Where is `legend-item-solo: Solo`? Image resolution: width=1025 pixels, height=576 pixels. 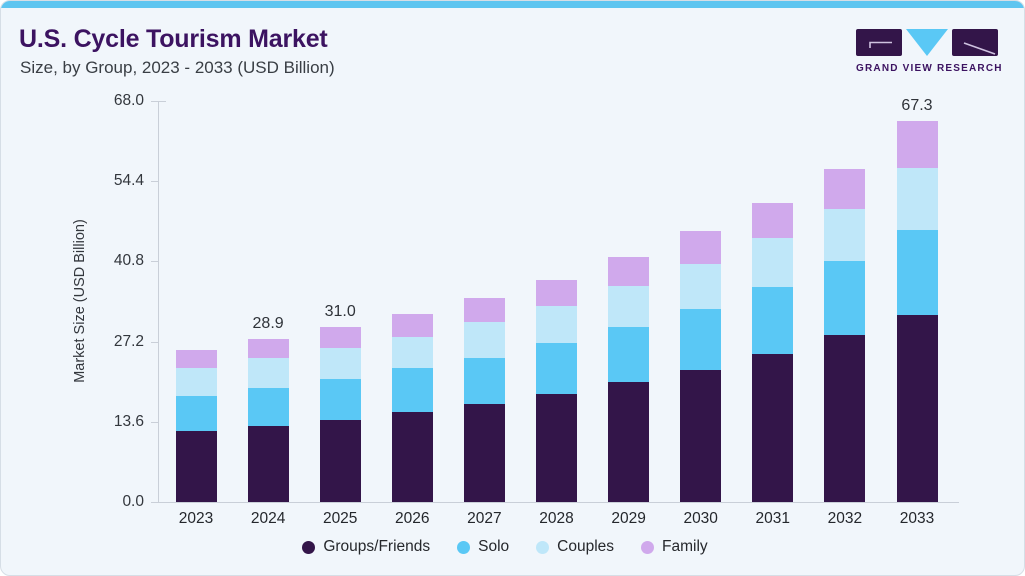 legend-item-solo: Solo is located at coordinates (483, 547).